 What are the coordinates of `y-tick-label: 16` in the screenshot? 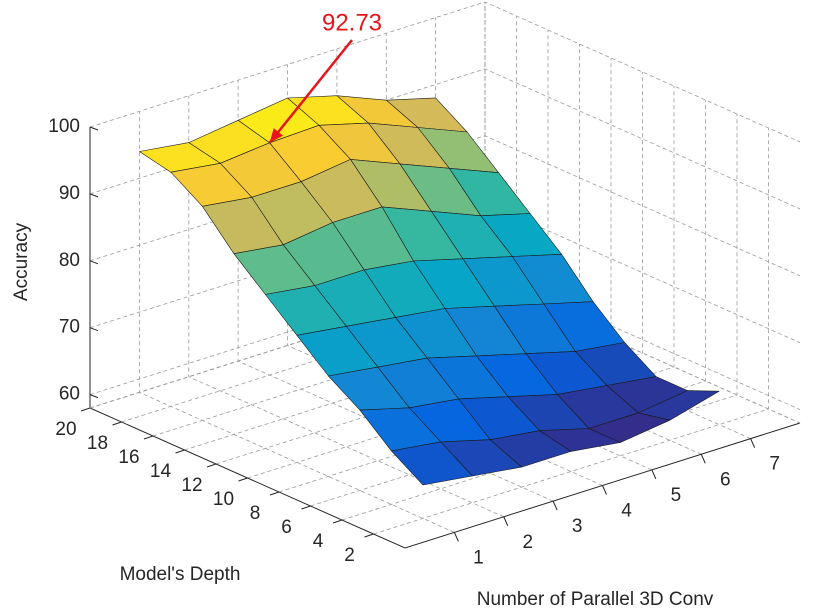 It's located at (128, 457).